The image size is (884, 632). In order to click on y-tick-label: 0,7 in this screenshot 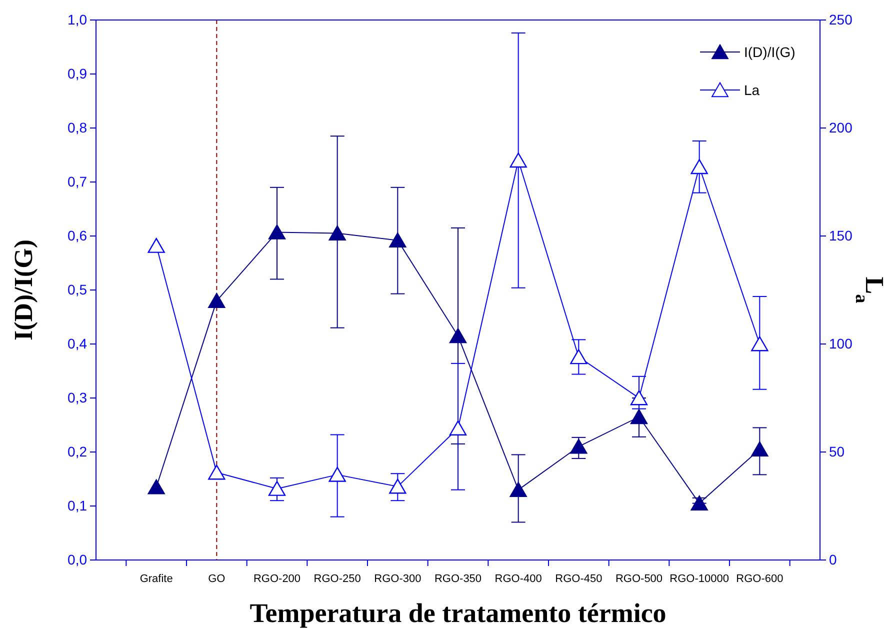, I will do `click(78, 181)`.